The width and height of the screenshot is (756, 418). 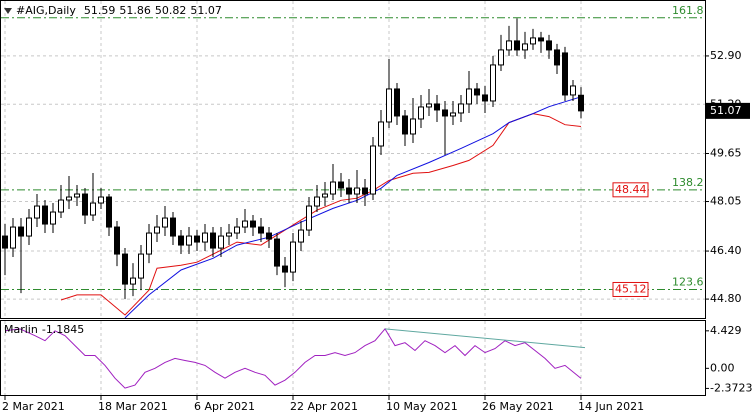 What do you see at coordinates (726, 201) in the screenshot?
I see `y-tick-label: 48.05` at bounding box center [726, 201].